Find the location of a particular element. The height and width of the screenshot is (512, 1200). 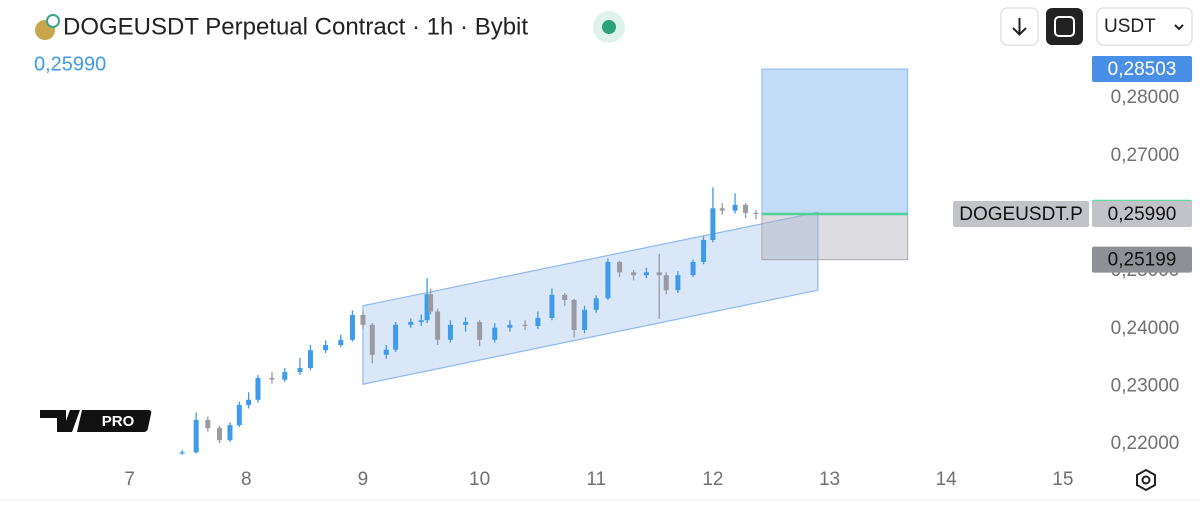

fullscreen-icon is located at coordinates (1064, 26).